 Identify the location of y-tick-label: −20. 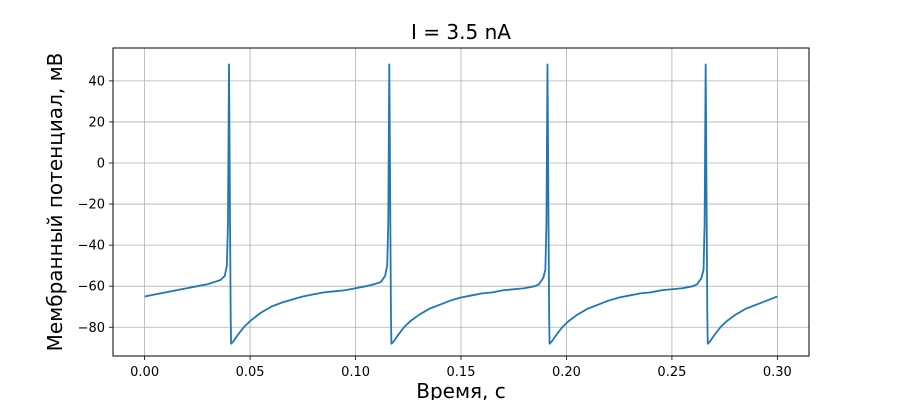
(91, 205).